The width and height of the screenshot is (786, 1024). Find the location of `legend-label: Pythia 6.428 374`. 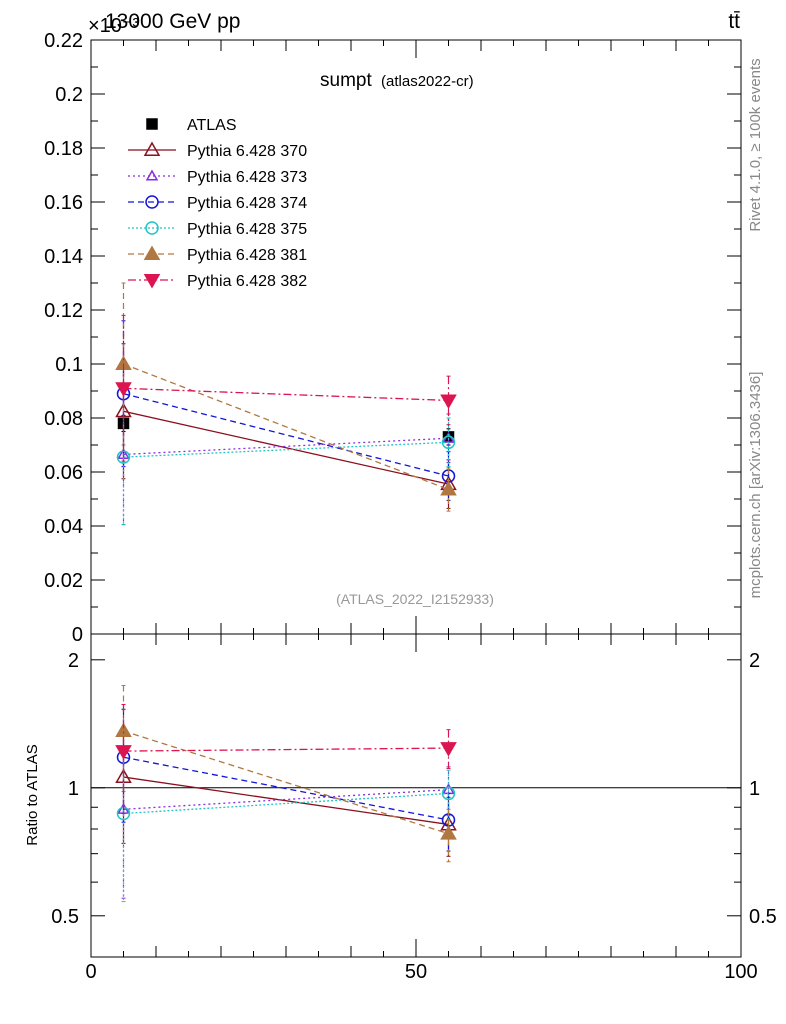

legend-label: Pythia 6.428 374 is located at coordinates (247, 203).